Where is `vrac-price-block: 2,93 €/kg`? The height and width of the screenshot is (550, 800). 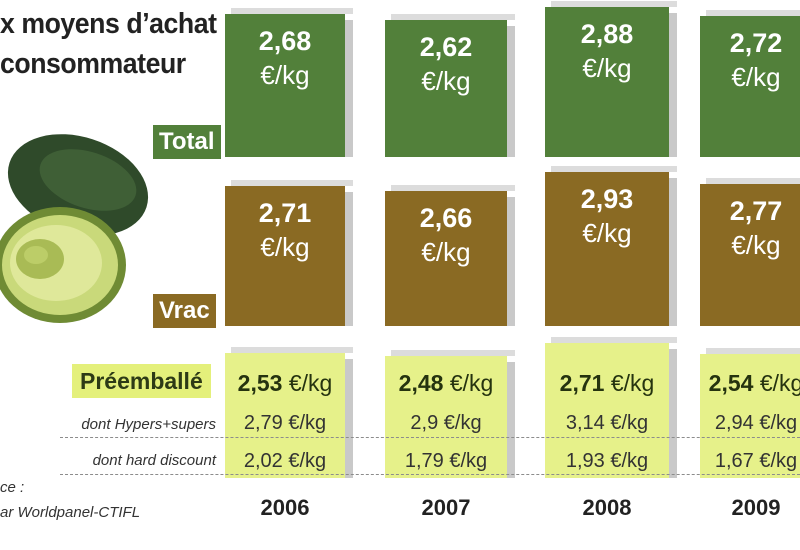
vrac-price-block: 2,93 €/kg is located at coordinates (611, 246).